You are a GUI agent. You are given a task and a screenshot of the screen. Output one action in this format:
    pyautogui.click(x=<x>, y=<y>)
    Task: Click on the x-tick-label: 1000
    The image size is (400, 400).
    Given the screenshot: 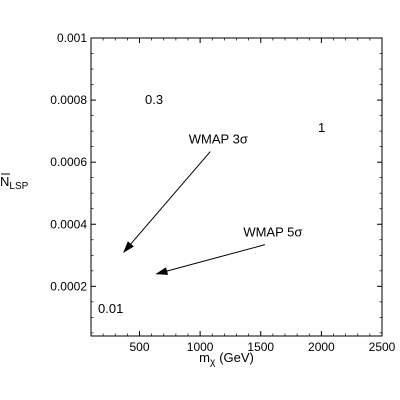 What is the action you would take?
    pyautogui.click(x=200, y=347)
    